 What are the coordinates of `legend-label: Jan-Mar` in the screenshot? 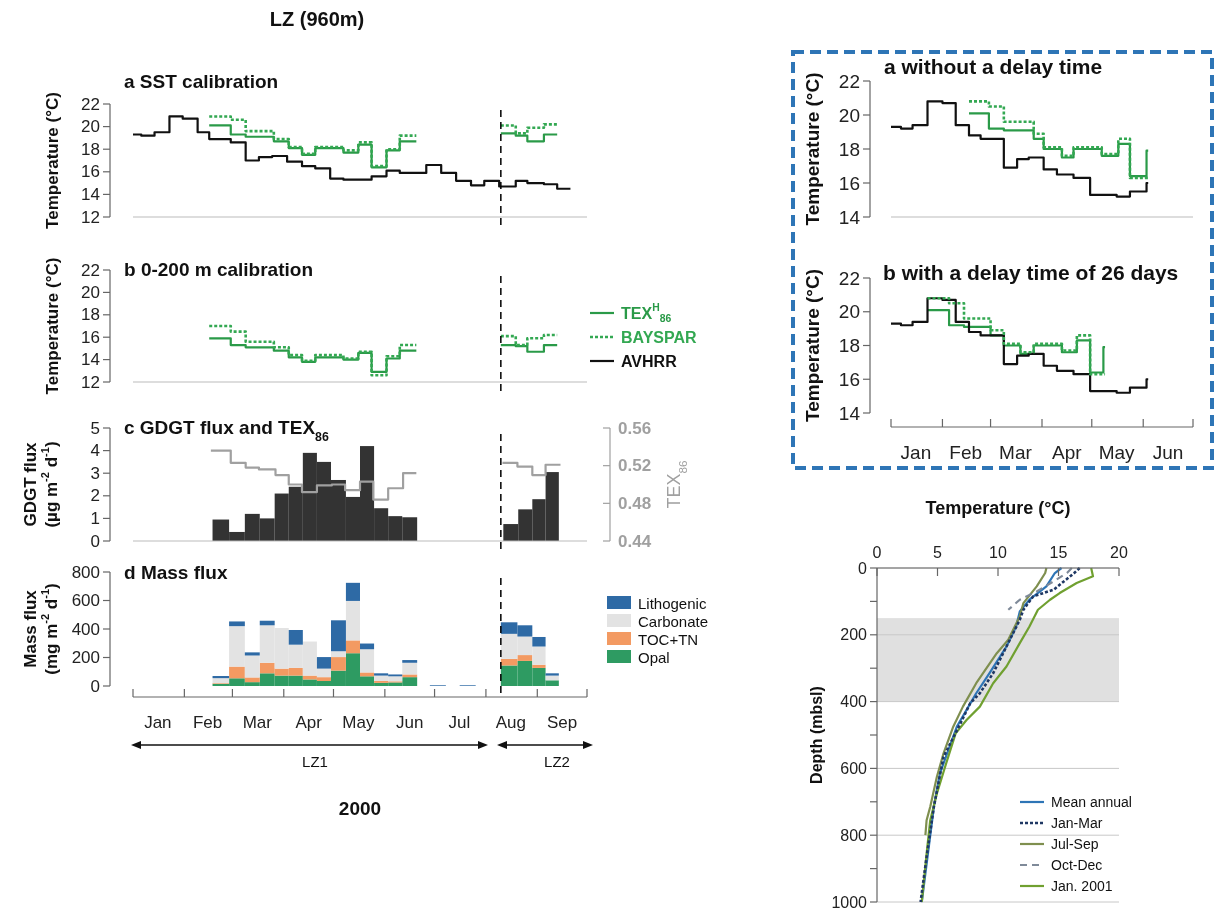 It's located at (1077, 823).